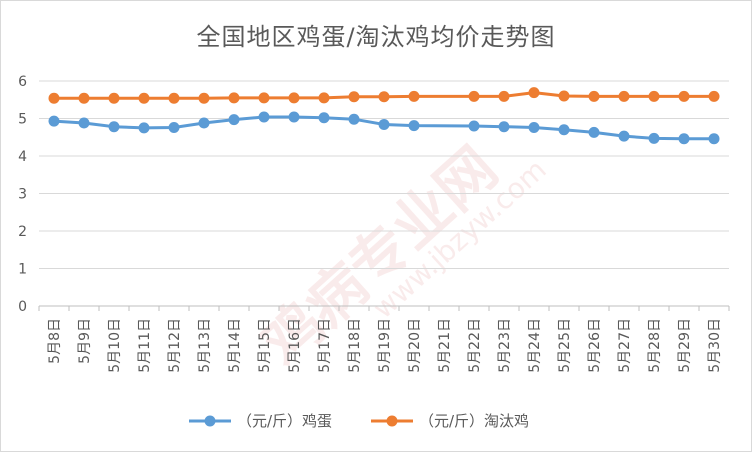 The image size is (752, 452). What do you see at coordinates (359, 421) in the screenshot?
I see `legend: （元/斤）鸡蛋 （元/斤）淘汰鸡` at bounding box center [359, 421].